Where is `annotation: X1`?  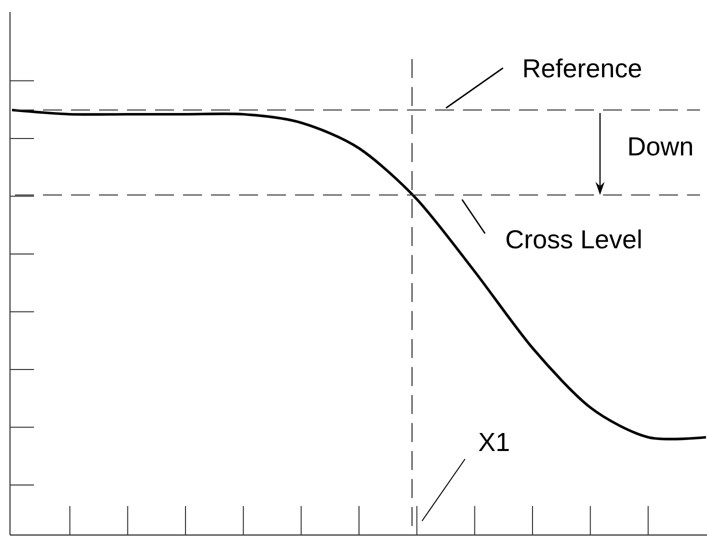 annotation: X1 is located at coordinates (493, 442).